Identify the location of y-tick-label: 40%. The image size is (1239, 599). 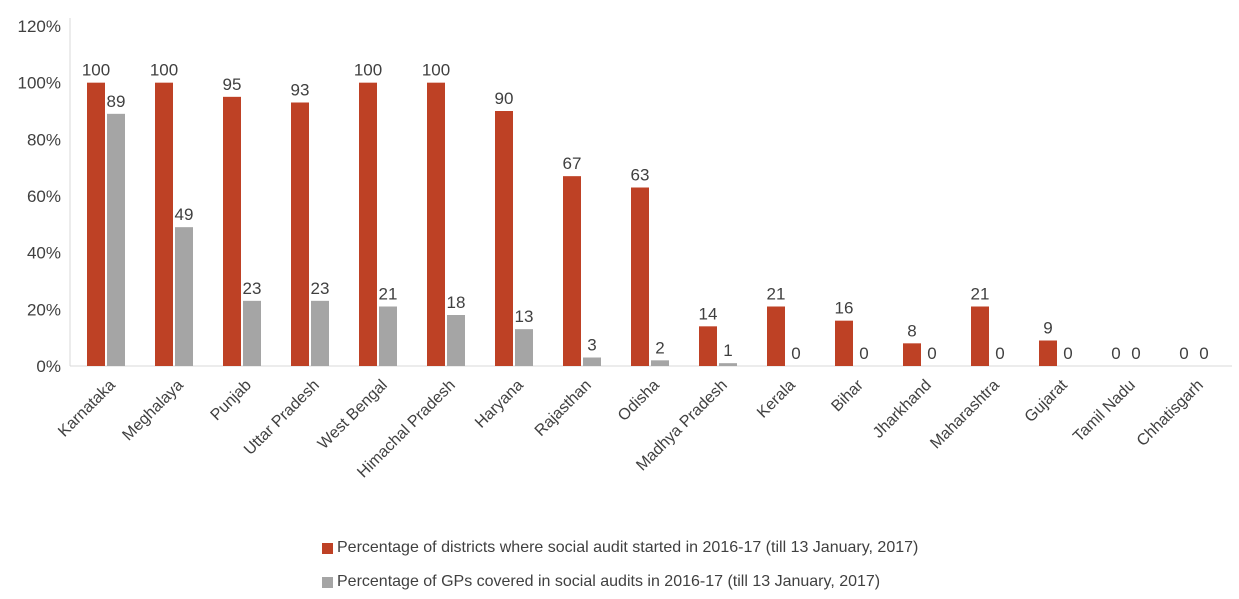
(44, 253).